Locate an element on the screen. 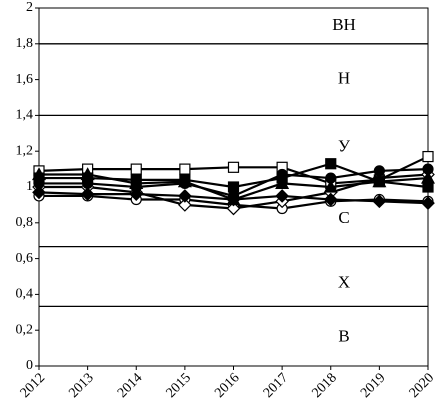 Image resolution: width=437 pixels, height=414 pixels. y-tick-label: 0,8 is located at coordinates (25, 222).